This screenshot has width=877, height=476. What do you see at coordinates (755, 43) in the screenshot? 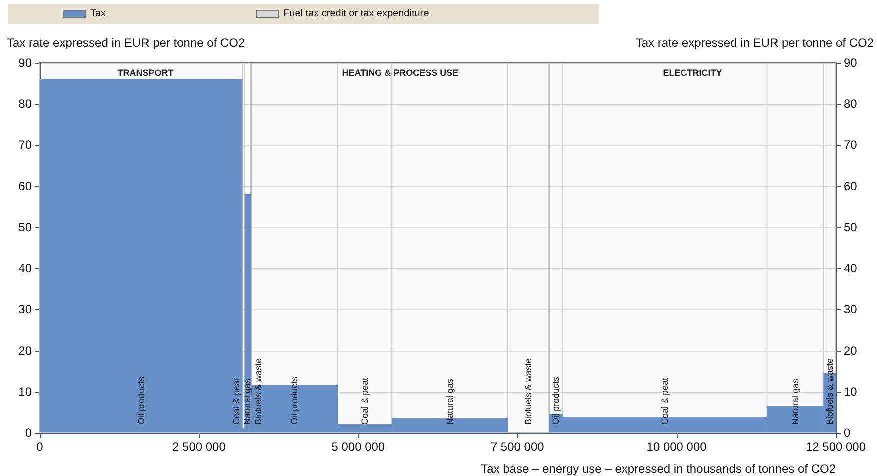
I see `y2-axis-title: Tax rate expressed in EUR per tonne of CO2` at bounding box center [755, 43].